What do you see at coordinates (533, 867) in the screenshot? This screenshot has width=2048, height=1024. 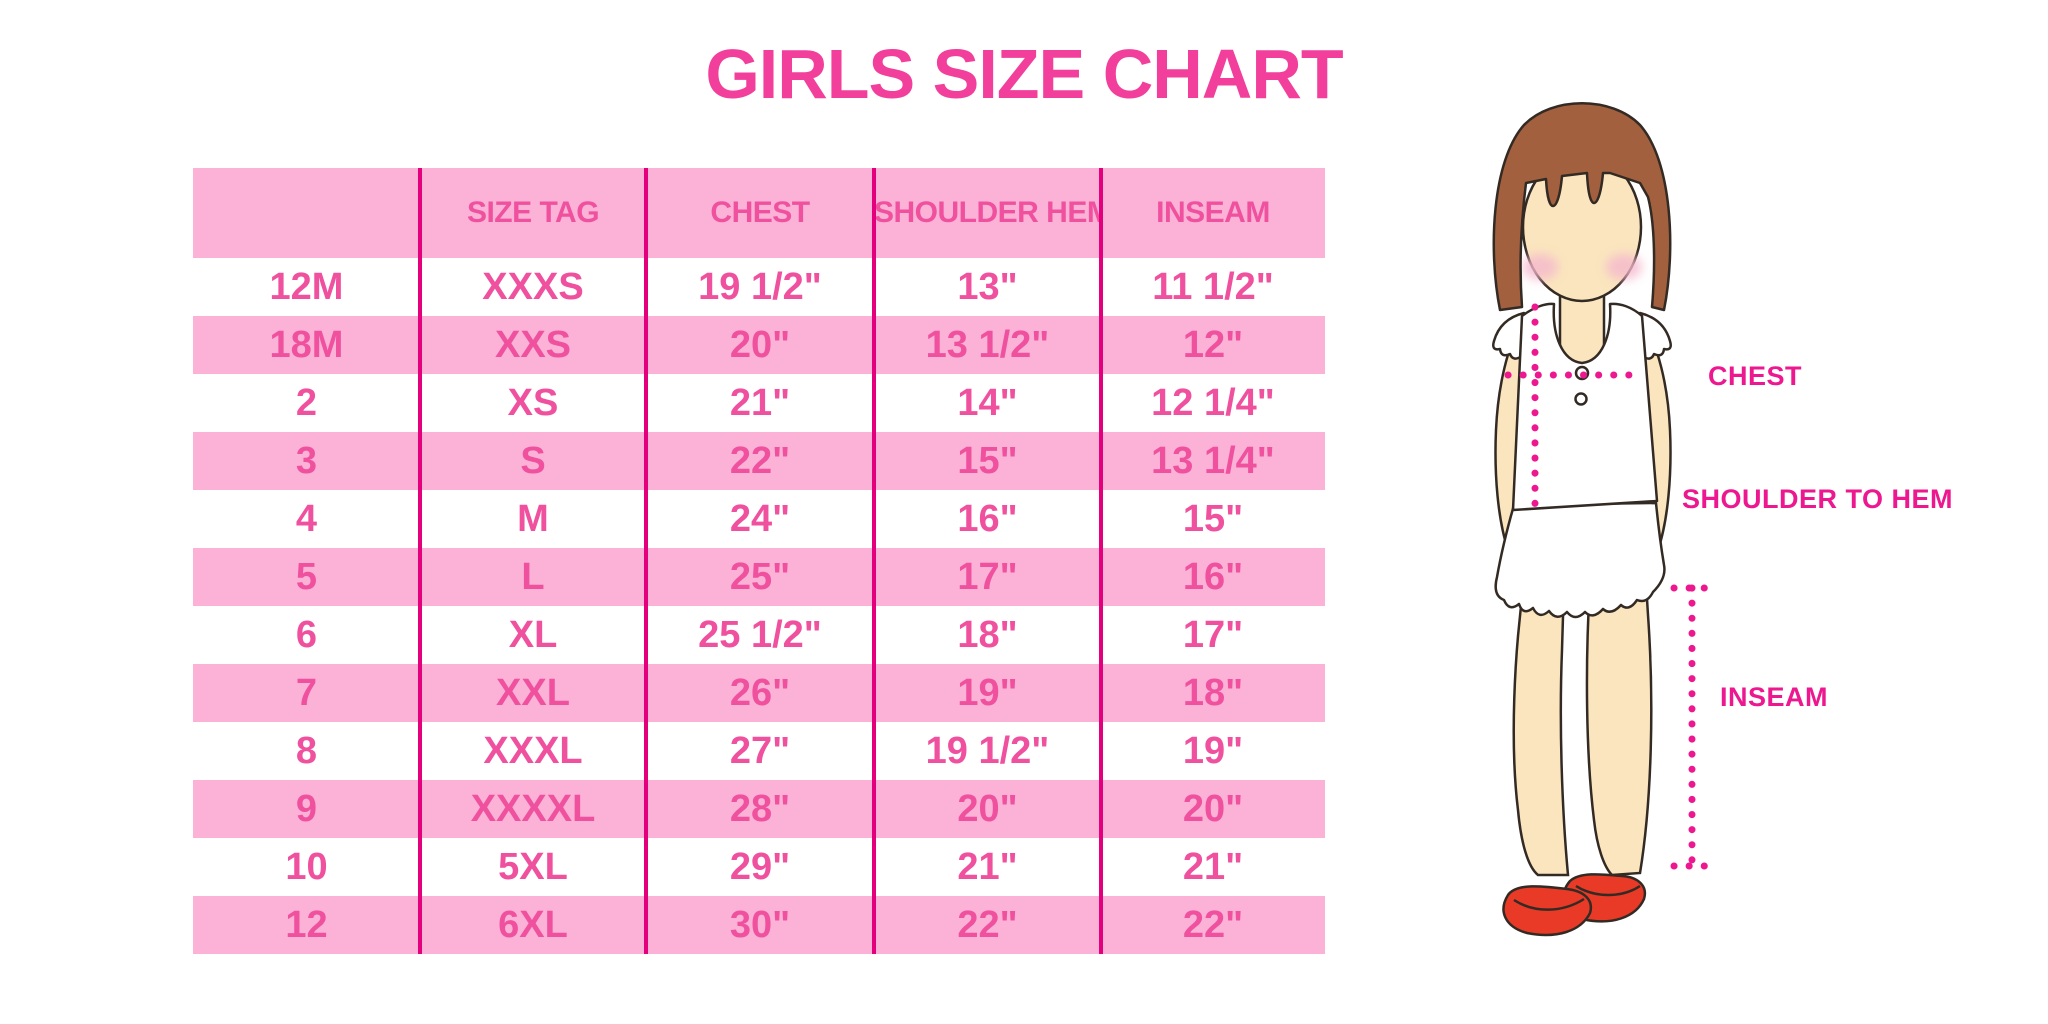 I see `value-cell: 5XL` at bounding box center [533, 867].